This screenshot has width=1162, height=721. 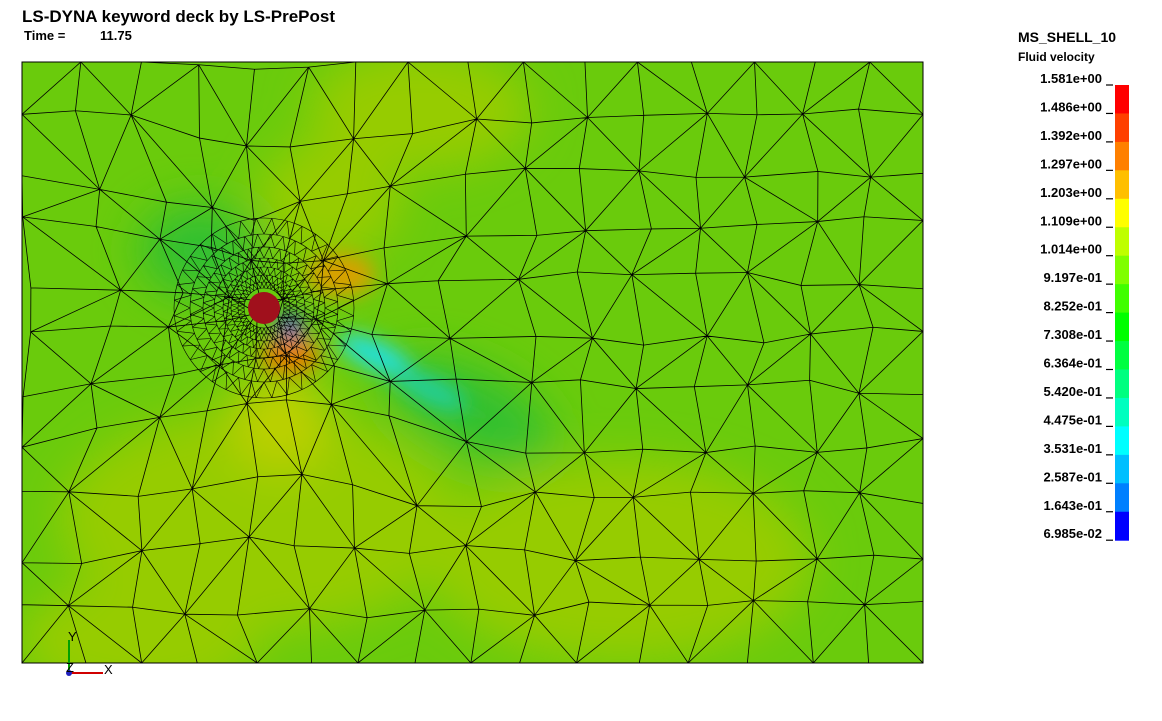 What do you see at coordinates (1071, 220) in the screenshot?
I see `legend-label: 1.109e+00` at bounding box center [1071, 220].